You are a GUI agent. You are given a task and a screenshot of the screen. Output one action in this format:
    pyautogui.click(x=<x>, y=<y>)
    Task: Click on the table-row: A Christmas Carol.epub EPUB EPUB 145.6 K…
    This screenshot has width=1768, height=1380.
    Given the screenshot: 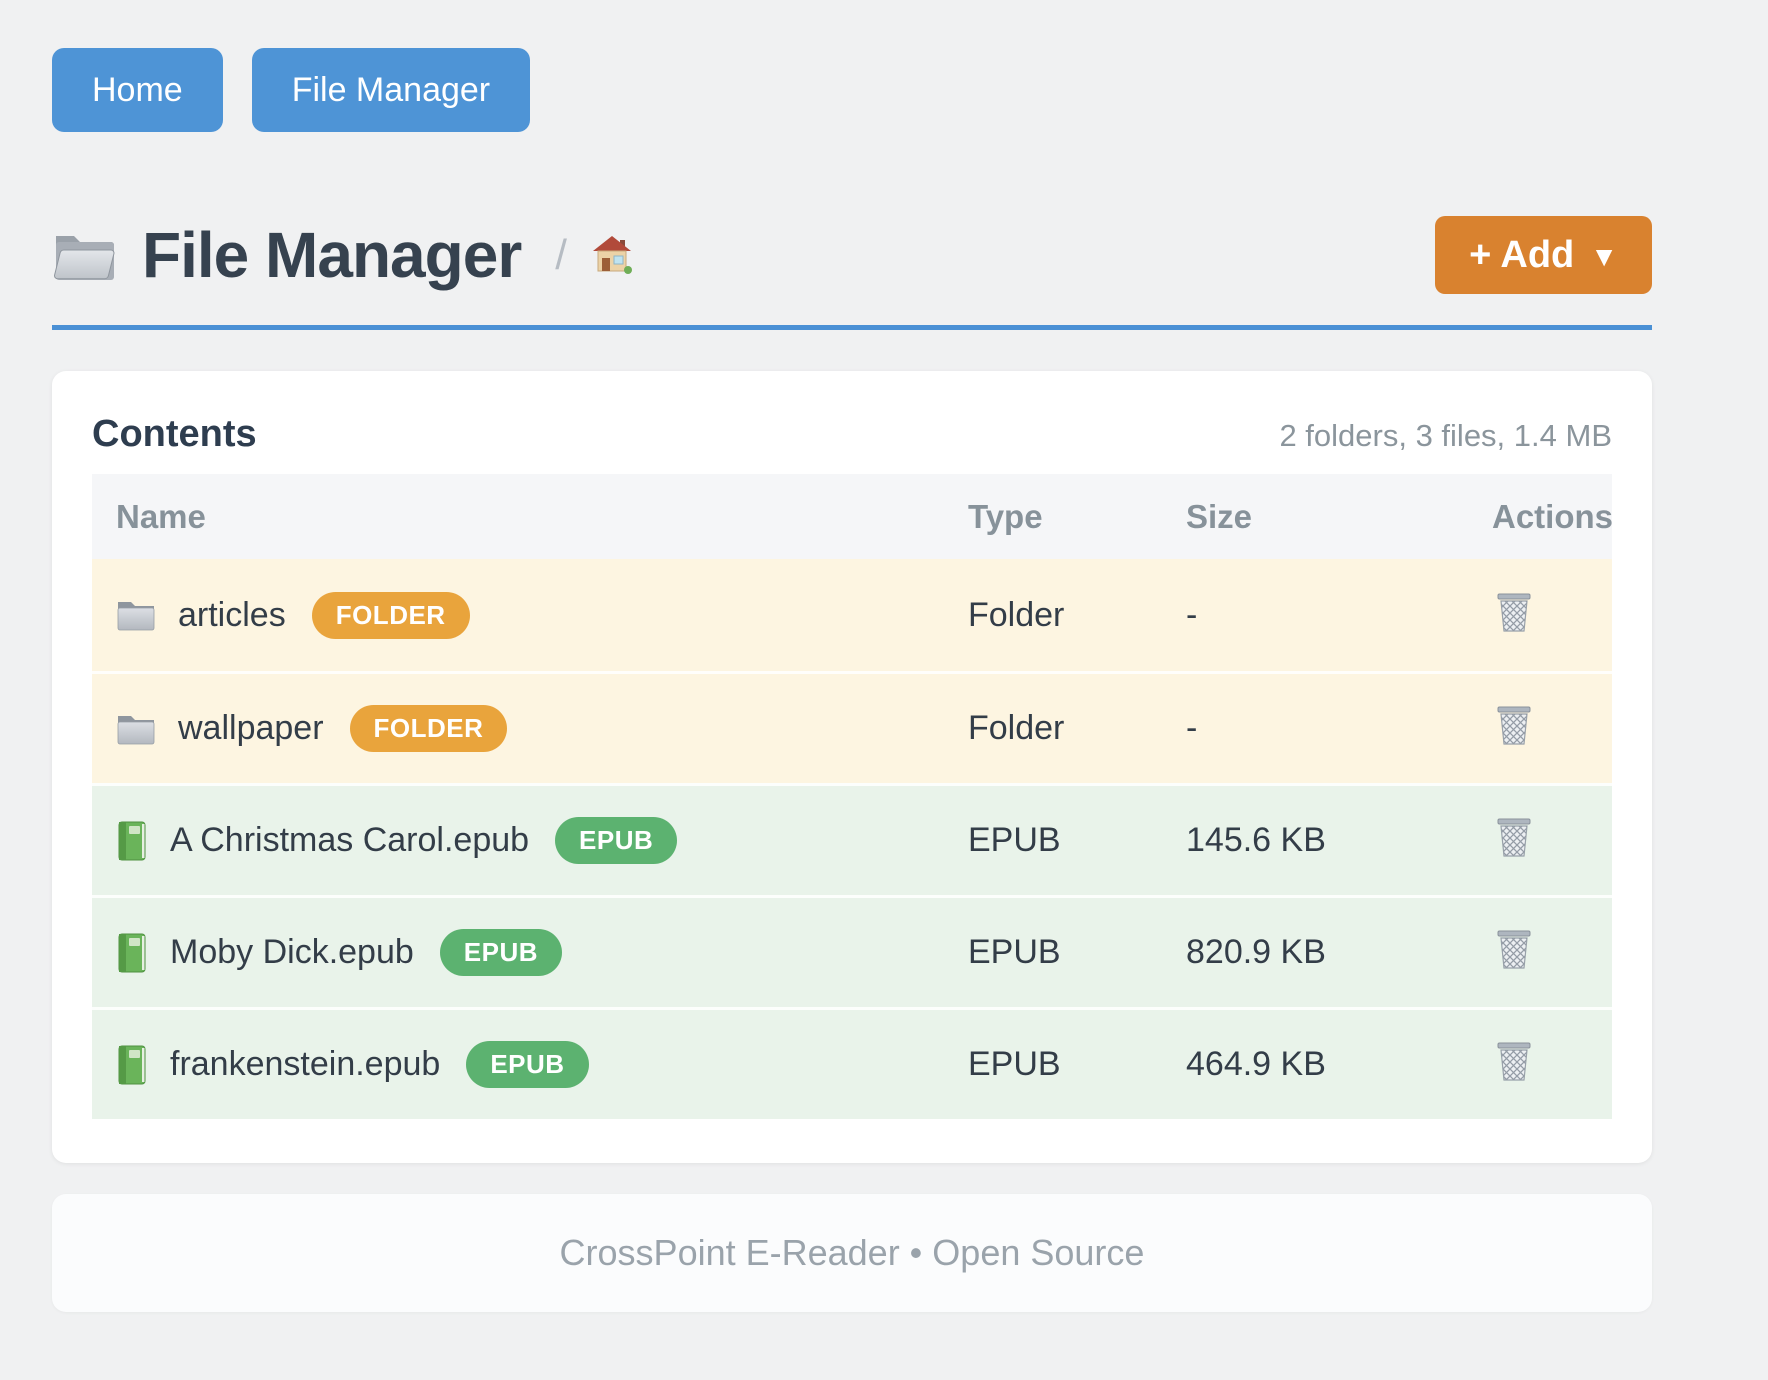 What is the action you would take?
    pyautogui.click(x=852, y=839)
    